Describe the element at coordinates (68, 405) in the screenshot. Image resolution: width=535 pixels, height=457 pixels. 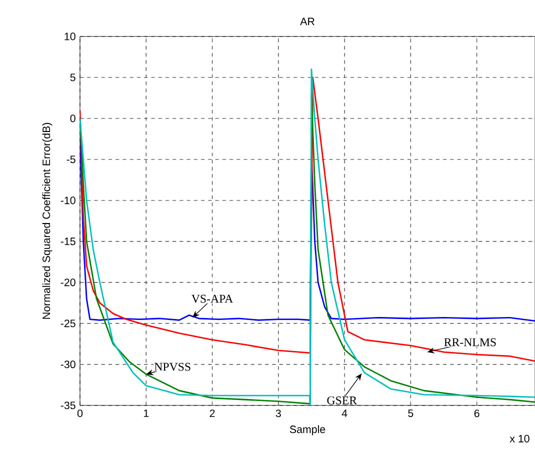
I see `y-tick-label: -35` at that location.